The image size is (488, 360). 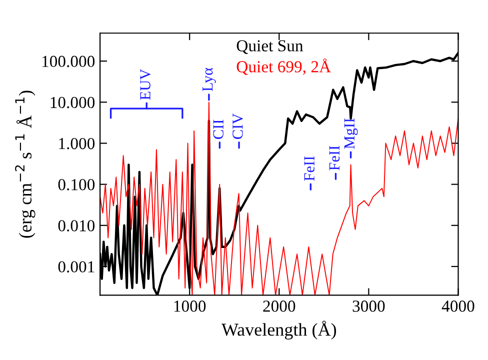 I want to click on annotation: MgII, so click(x=351, y=133).